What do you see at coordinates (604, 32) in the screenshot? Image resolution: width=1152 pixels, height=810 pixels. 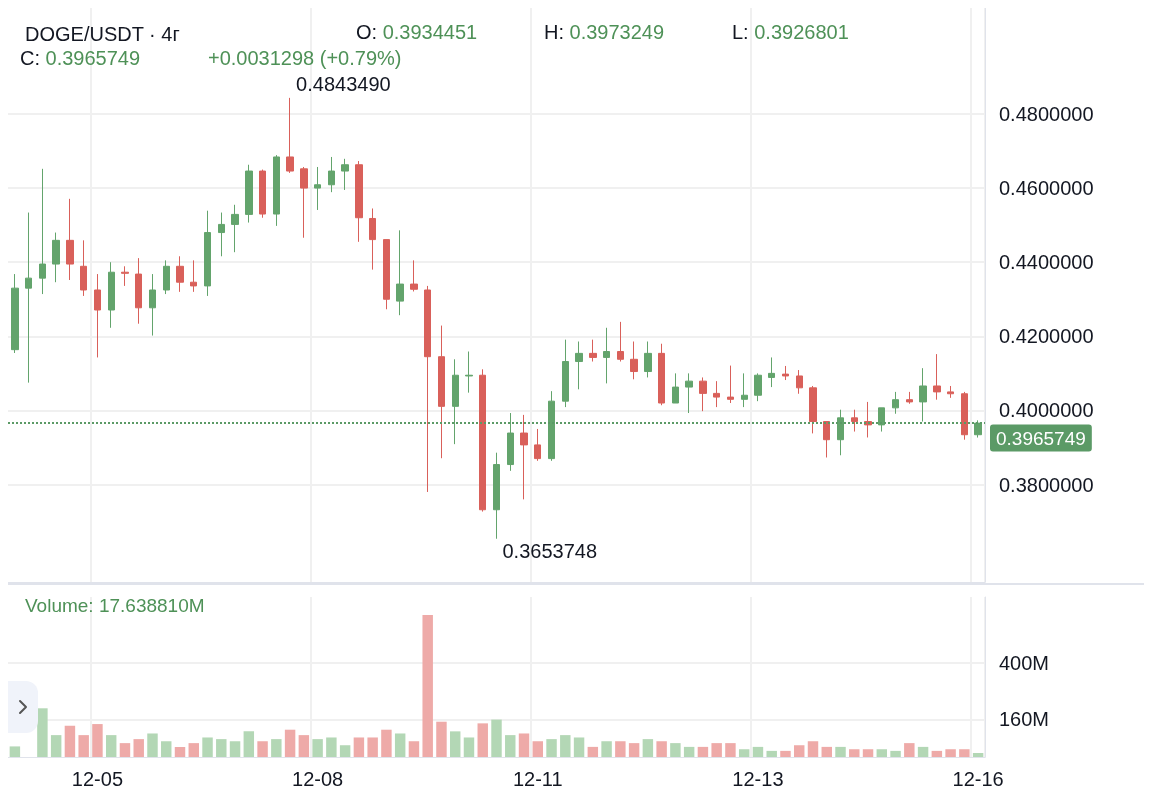 I see `annotation: H: 0.3973249` at bounding box center [604, 32].